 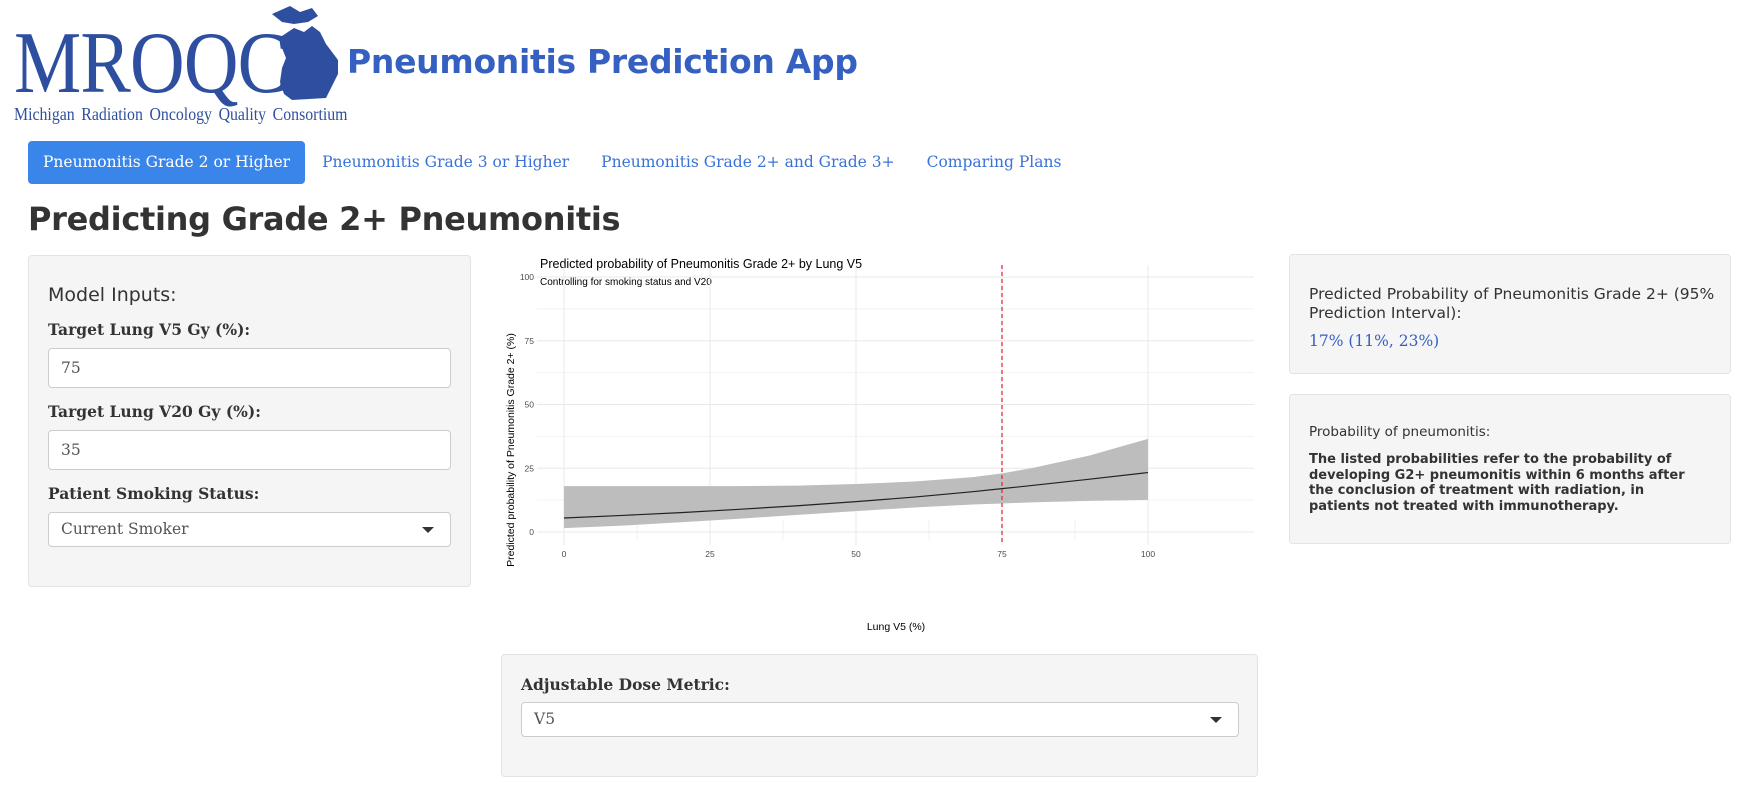 What do you see at coordinates (527, 277) in the screenshot?
I see `y-tick-label: 100` at bounding box center [527, 277].